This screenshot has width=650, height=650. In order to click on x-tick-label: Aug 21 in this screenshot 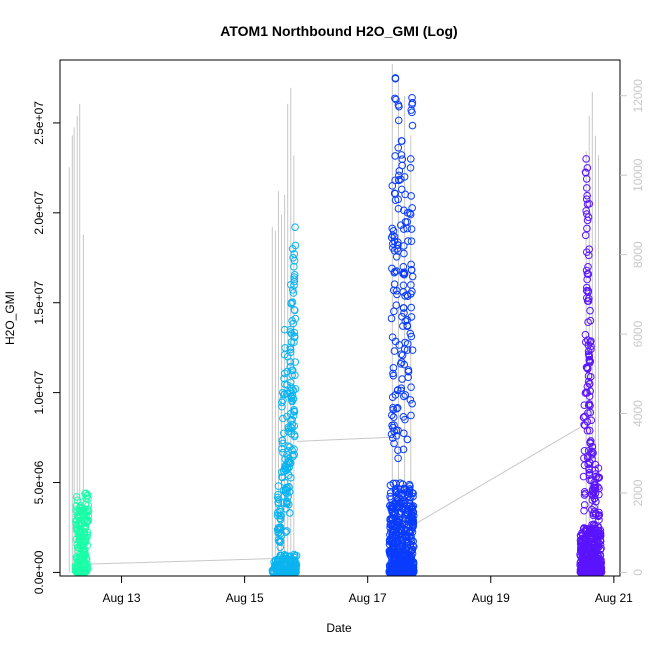, I will do `click(614, 598)`.